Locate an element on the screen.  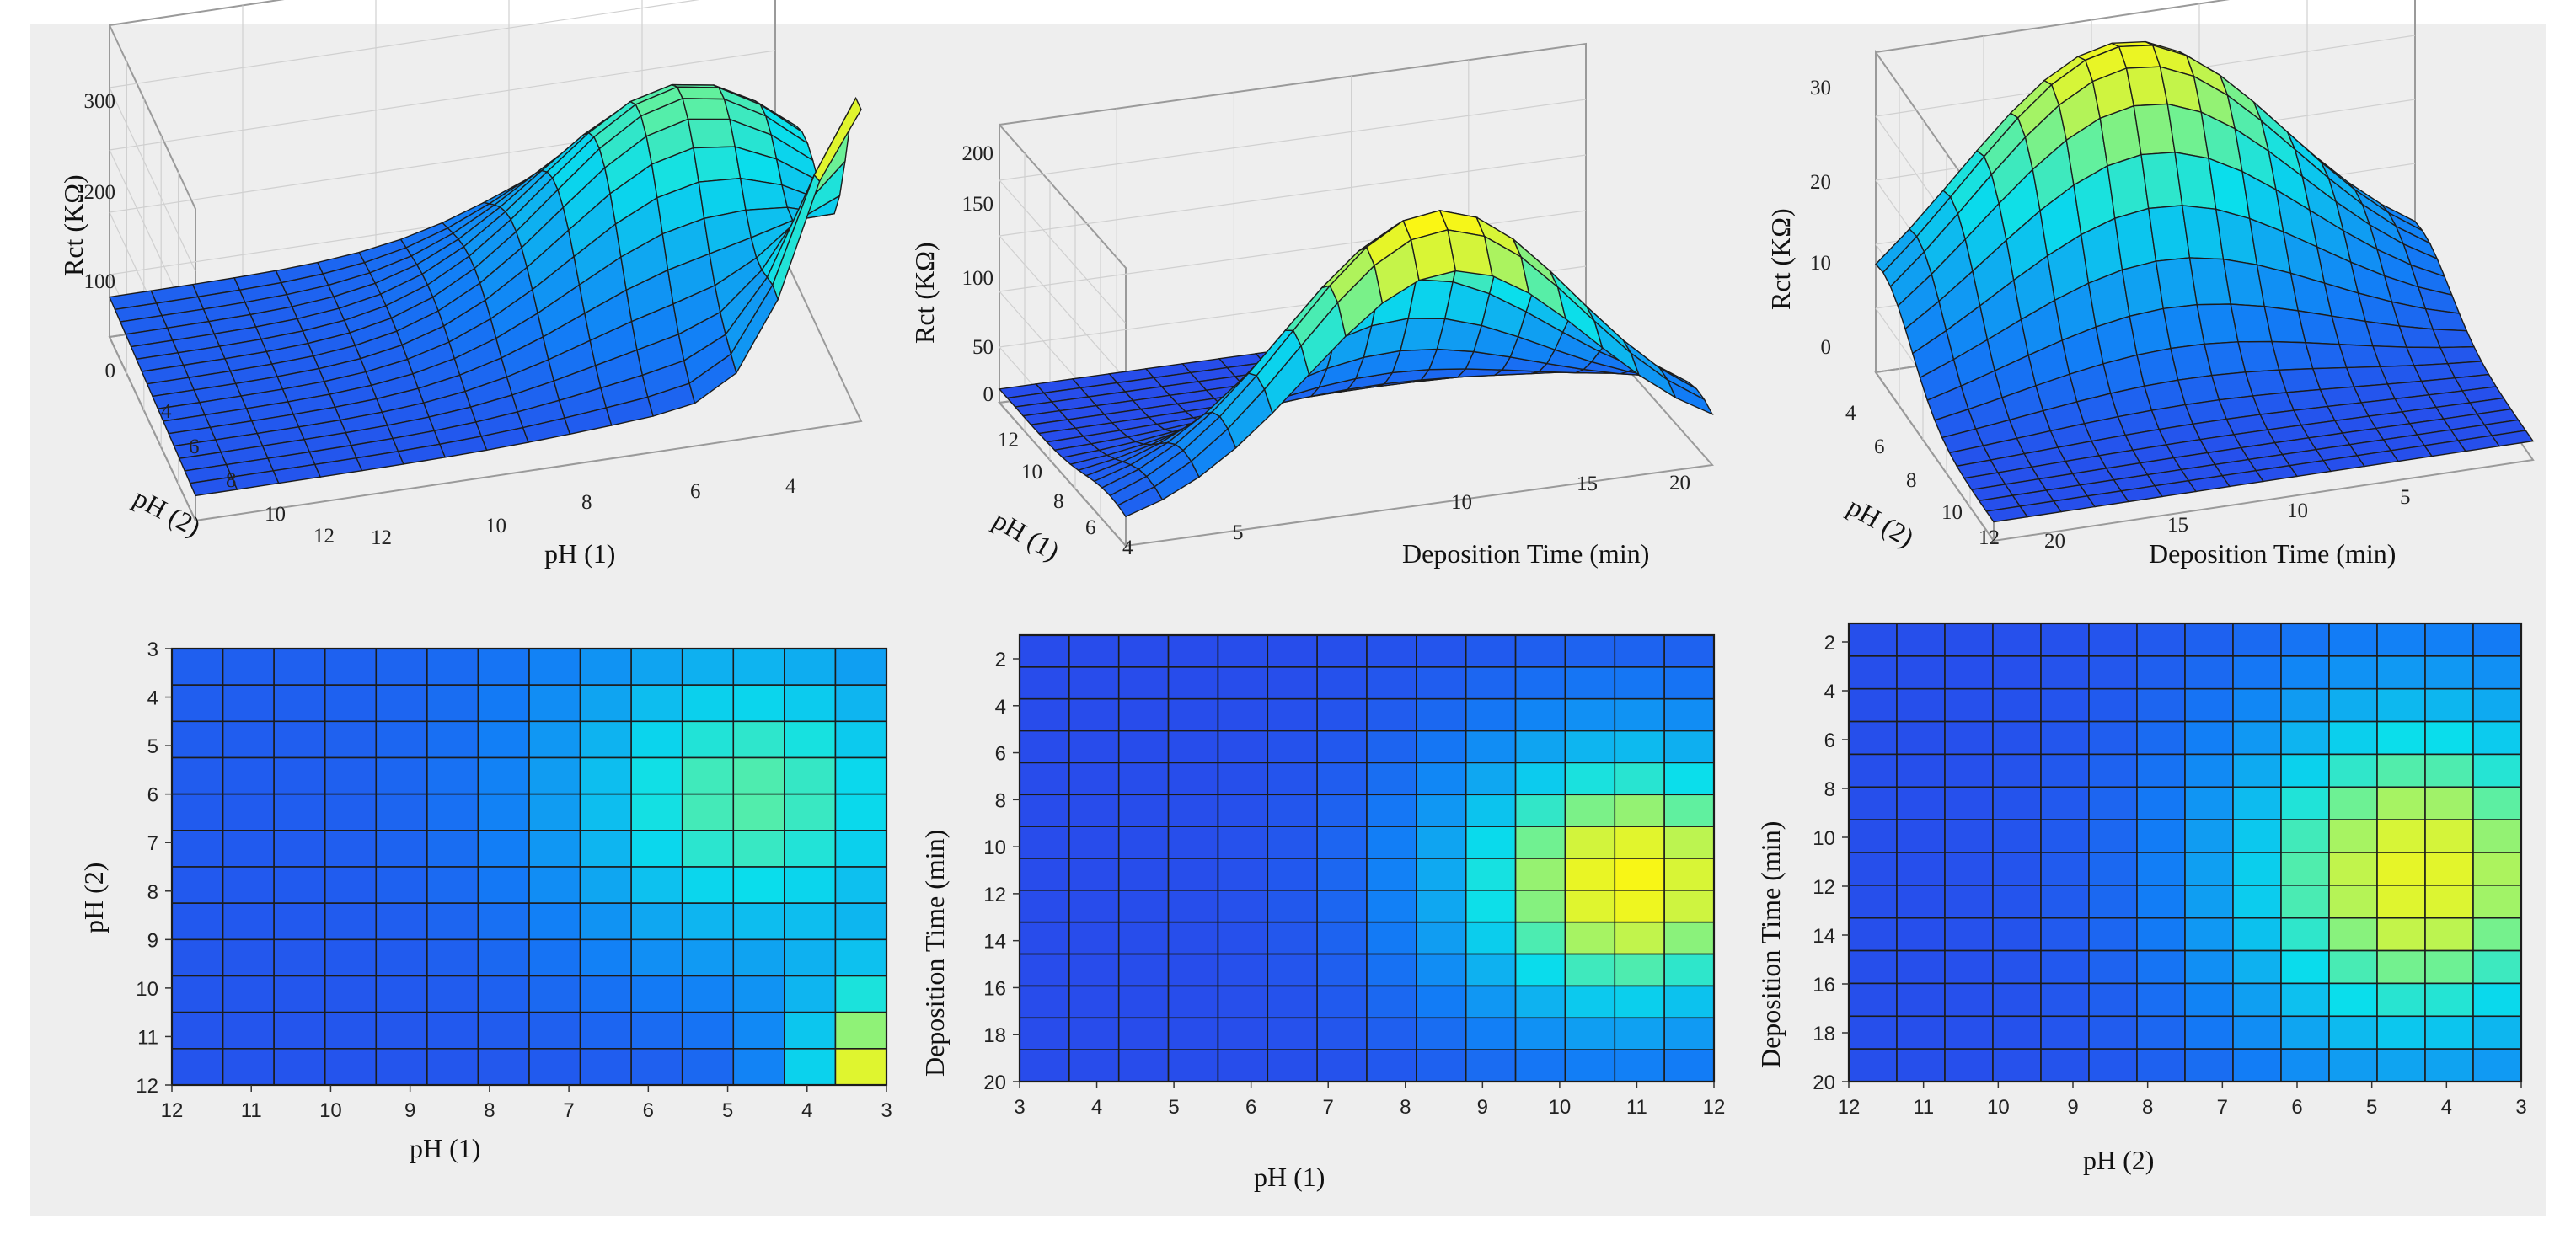
grid-line is located at coordinates (442, 100).